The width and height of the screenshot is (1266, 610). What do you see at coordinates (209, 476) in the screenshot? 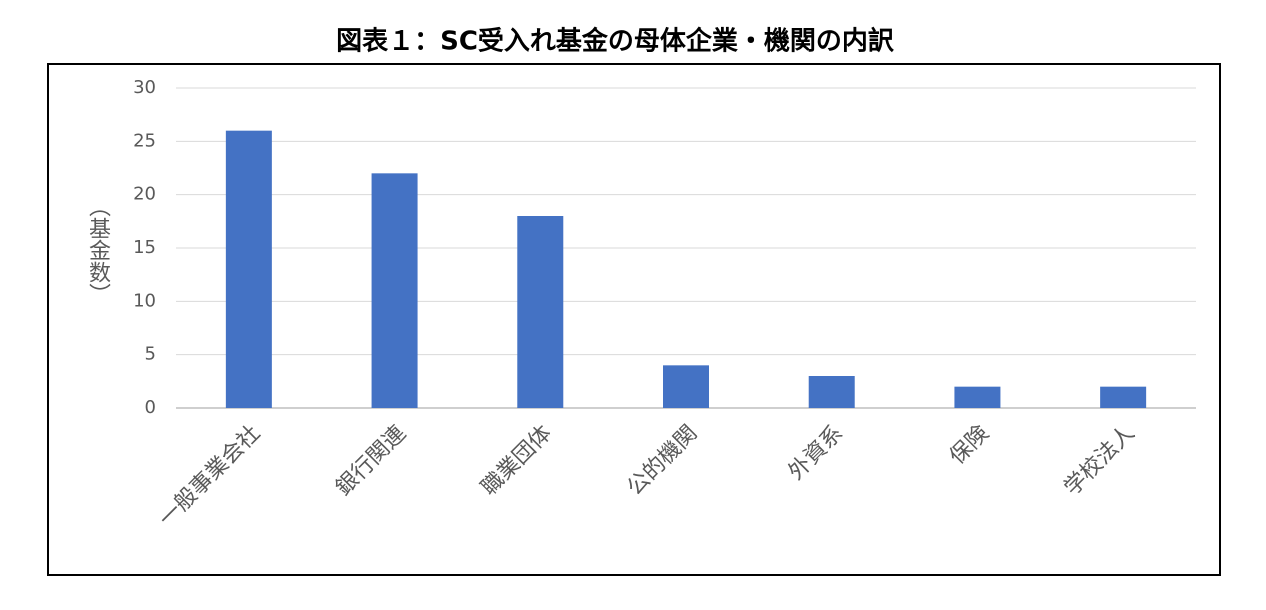
I see `x-tick-label: 一般事業会社` at bounding box center [209, 476].